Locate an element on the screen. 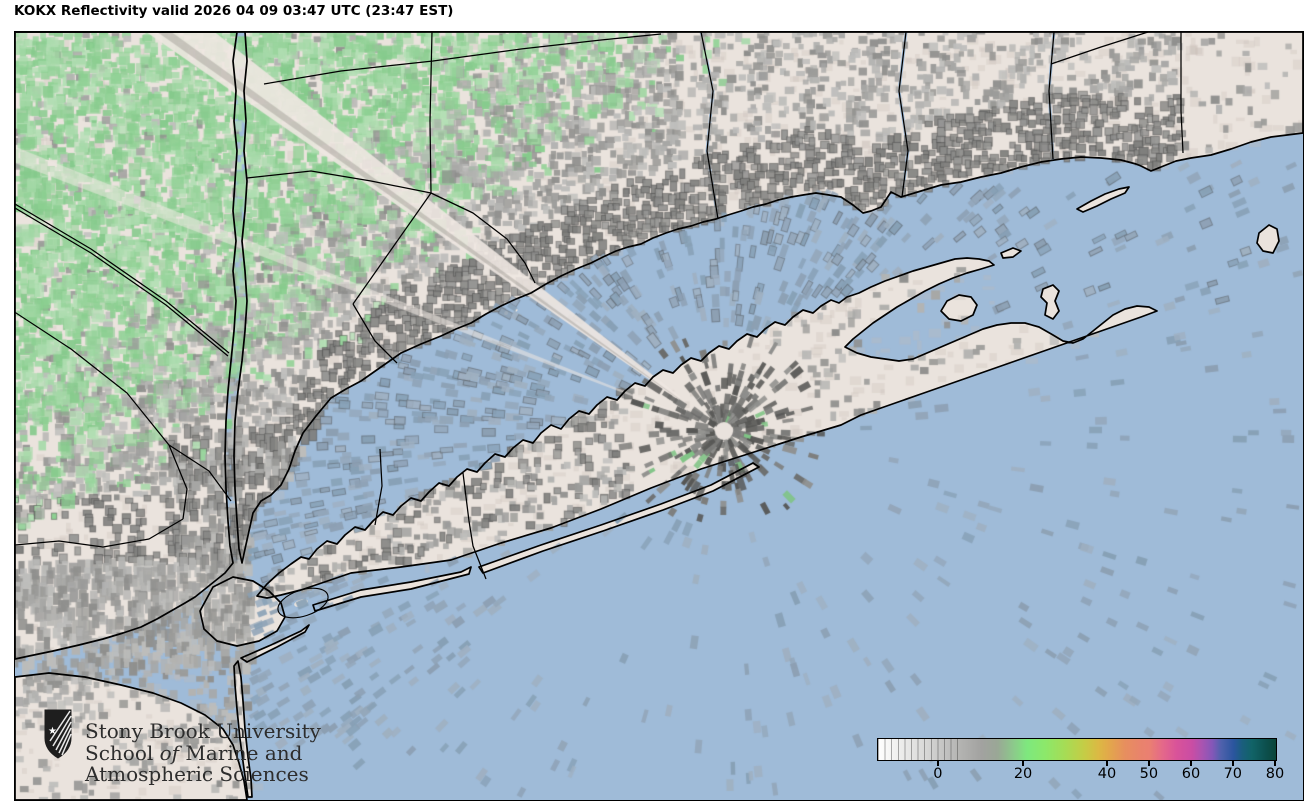 This screenshot has width=1316, height=811. colorbar-tick-label: 20 is located at coordinates (1023, 774).